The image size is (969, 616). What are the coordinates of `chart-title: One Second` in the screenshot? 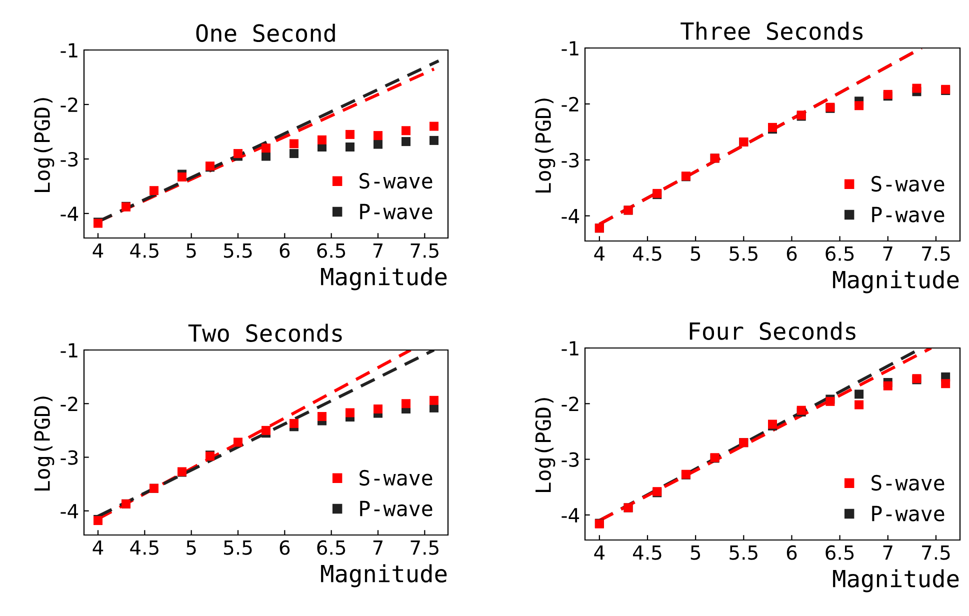 It's located at (265, 33).